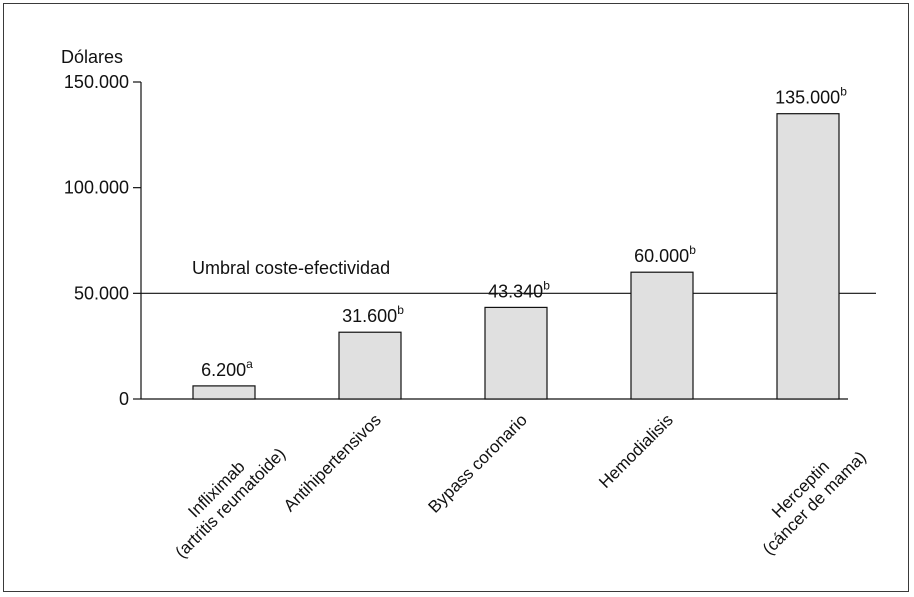 Image resolution: width=914 pixels, height=597 pixels. Describe the element at coordinates (373, 314) in the screenshot. I see `bar-value-label: 31.600b` at that location.